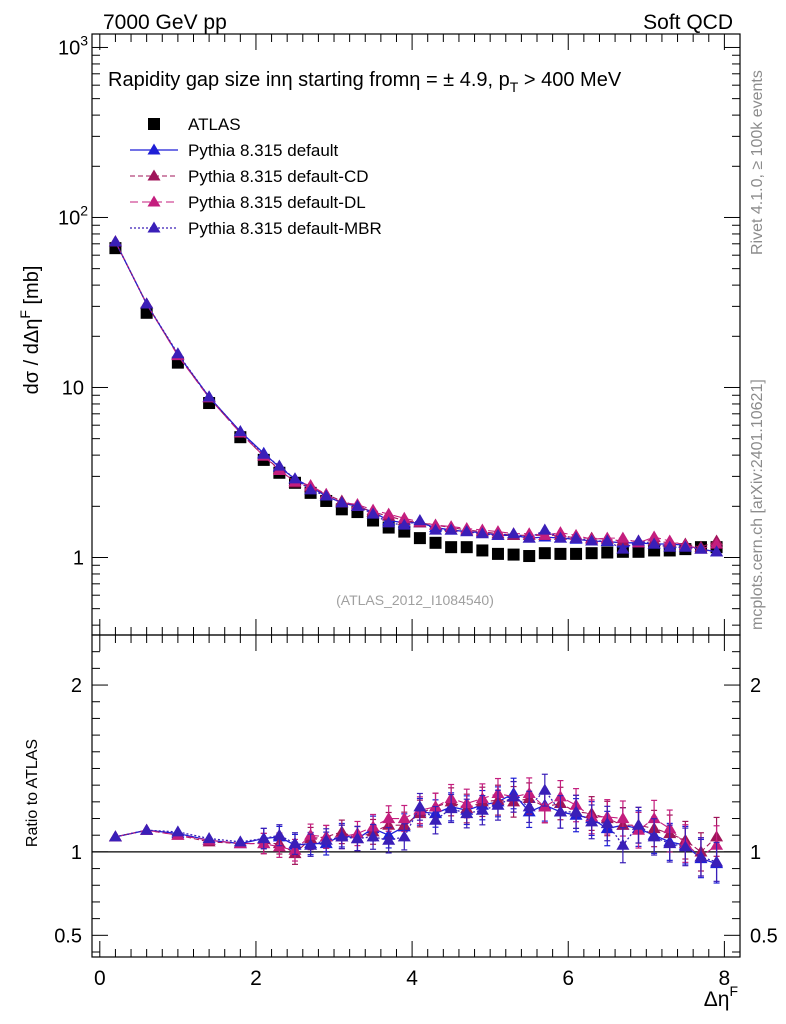  I want to click on xlabel-part-a: Δη, so click(717, 999).